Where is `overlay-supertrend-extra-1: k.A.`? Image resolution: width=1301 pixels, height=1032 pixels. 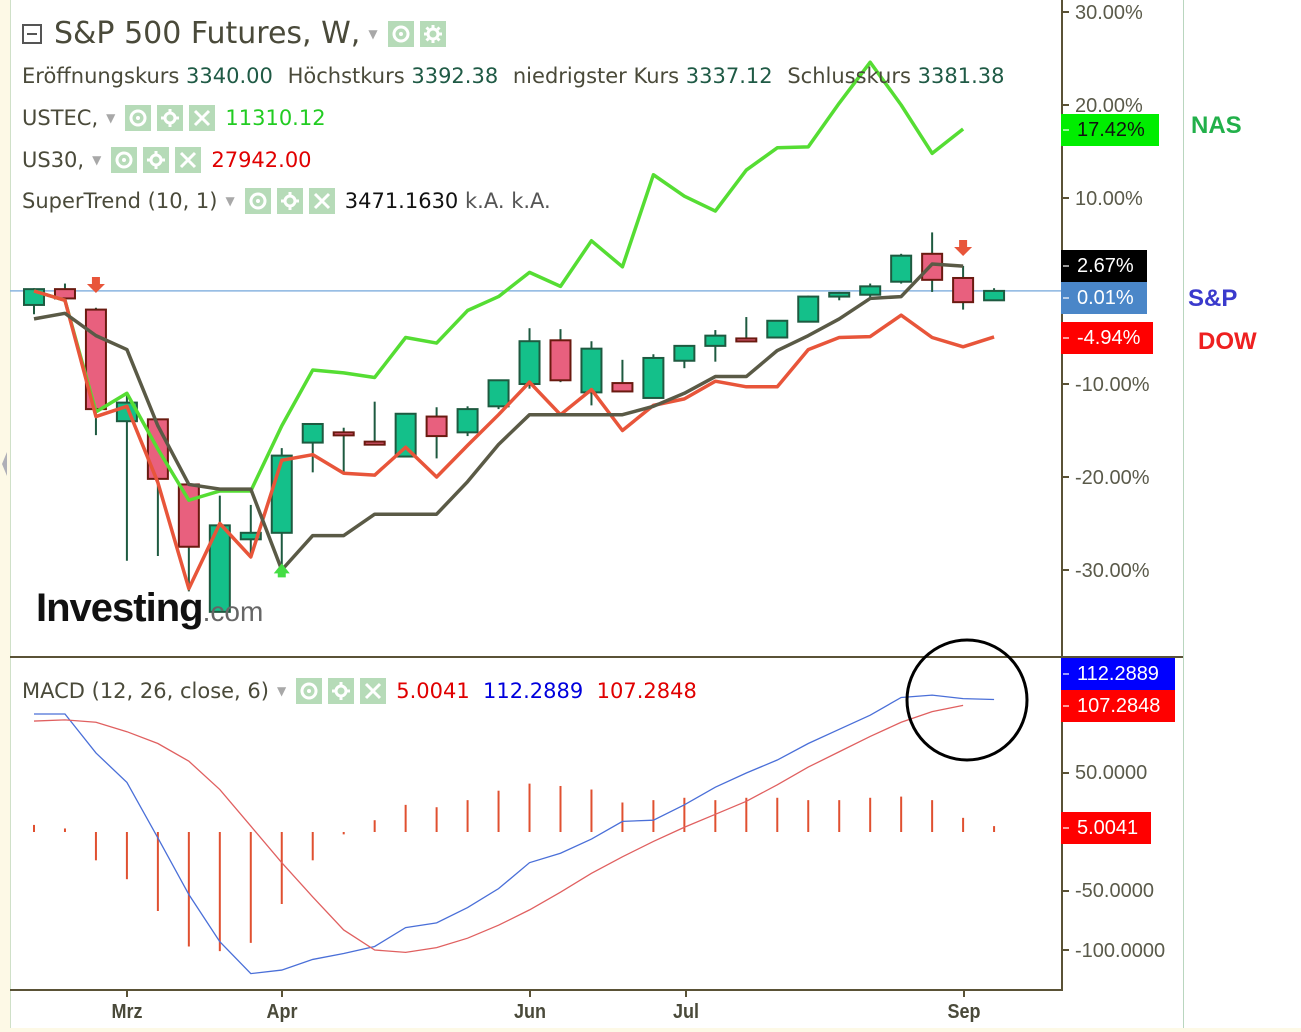 overlay-supertrend-extra-1: k.A. is located at coordinates (484, 201).